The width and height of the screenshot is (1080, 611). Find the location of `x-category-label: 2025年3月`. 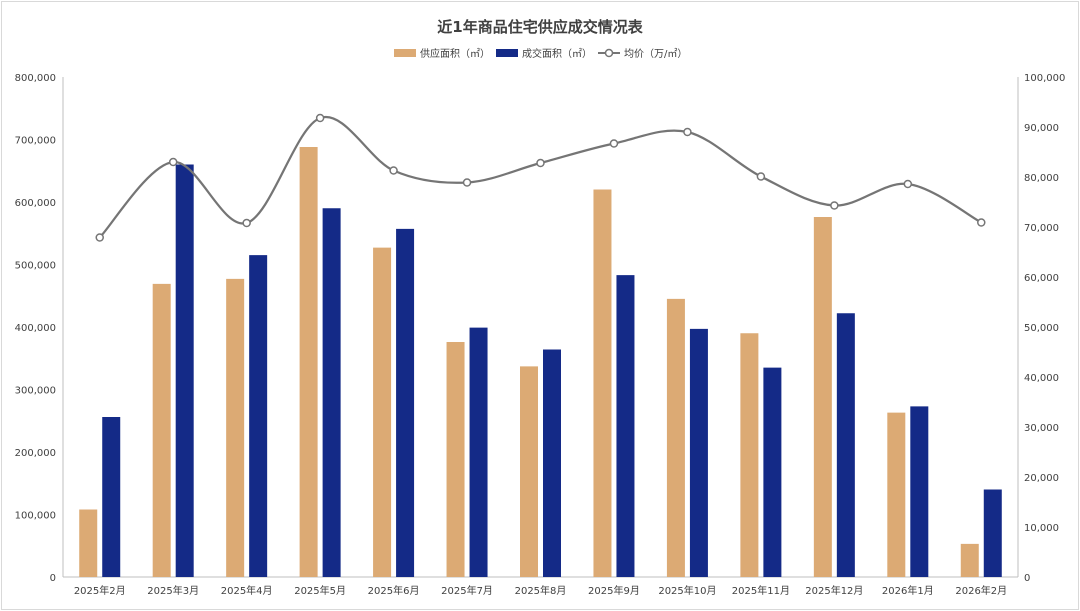

x-category-label: 2025年3月 is located at coordinates (173, 590).